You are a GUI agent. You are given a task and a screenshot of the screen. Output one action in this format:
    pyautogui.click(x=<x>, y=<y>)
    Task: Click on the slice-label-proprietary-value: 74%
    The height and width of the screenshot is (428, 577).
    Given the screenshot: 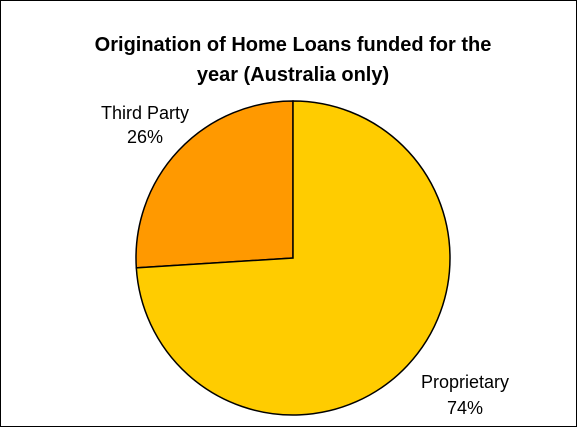 What is the action you would take?
    pyautogui.click(x=465, y=408)
    